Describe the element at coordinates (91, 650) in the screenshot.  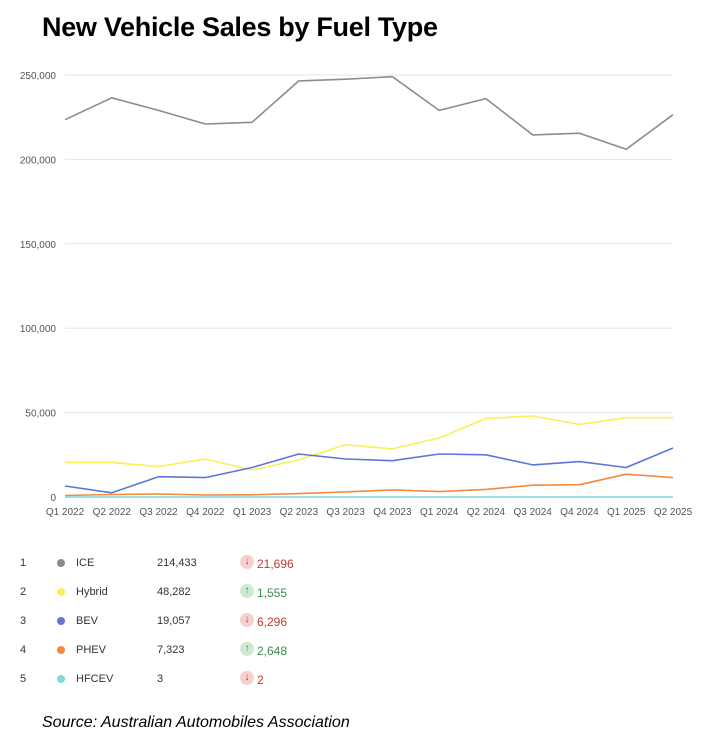
I see `legend-series-name: PHEV` at that location.